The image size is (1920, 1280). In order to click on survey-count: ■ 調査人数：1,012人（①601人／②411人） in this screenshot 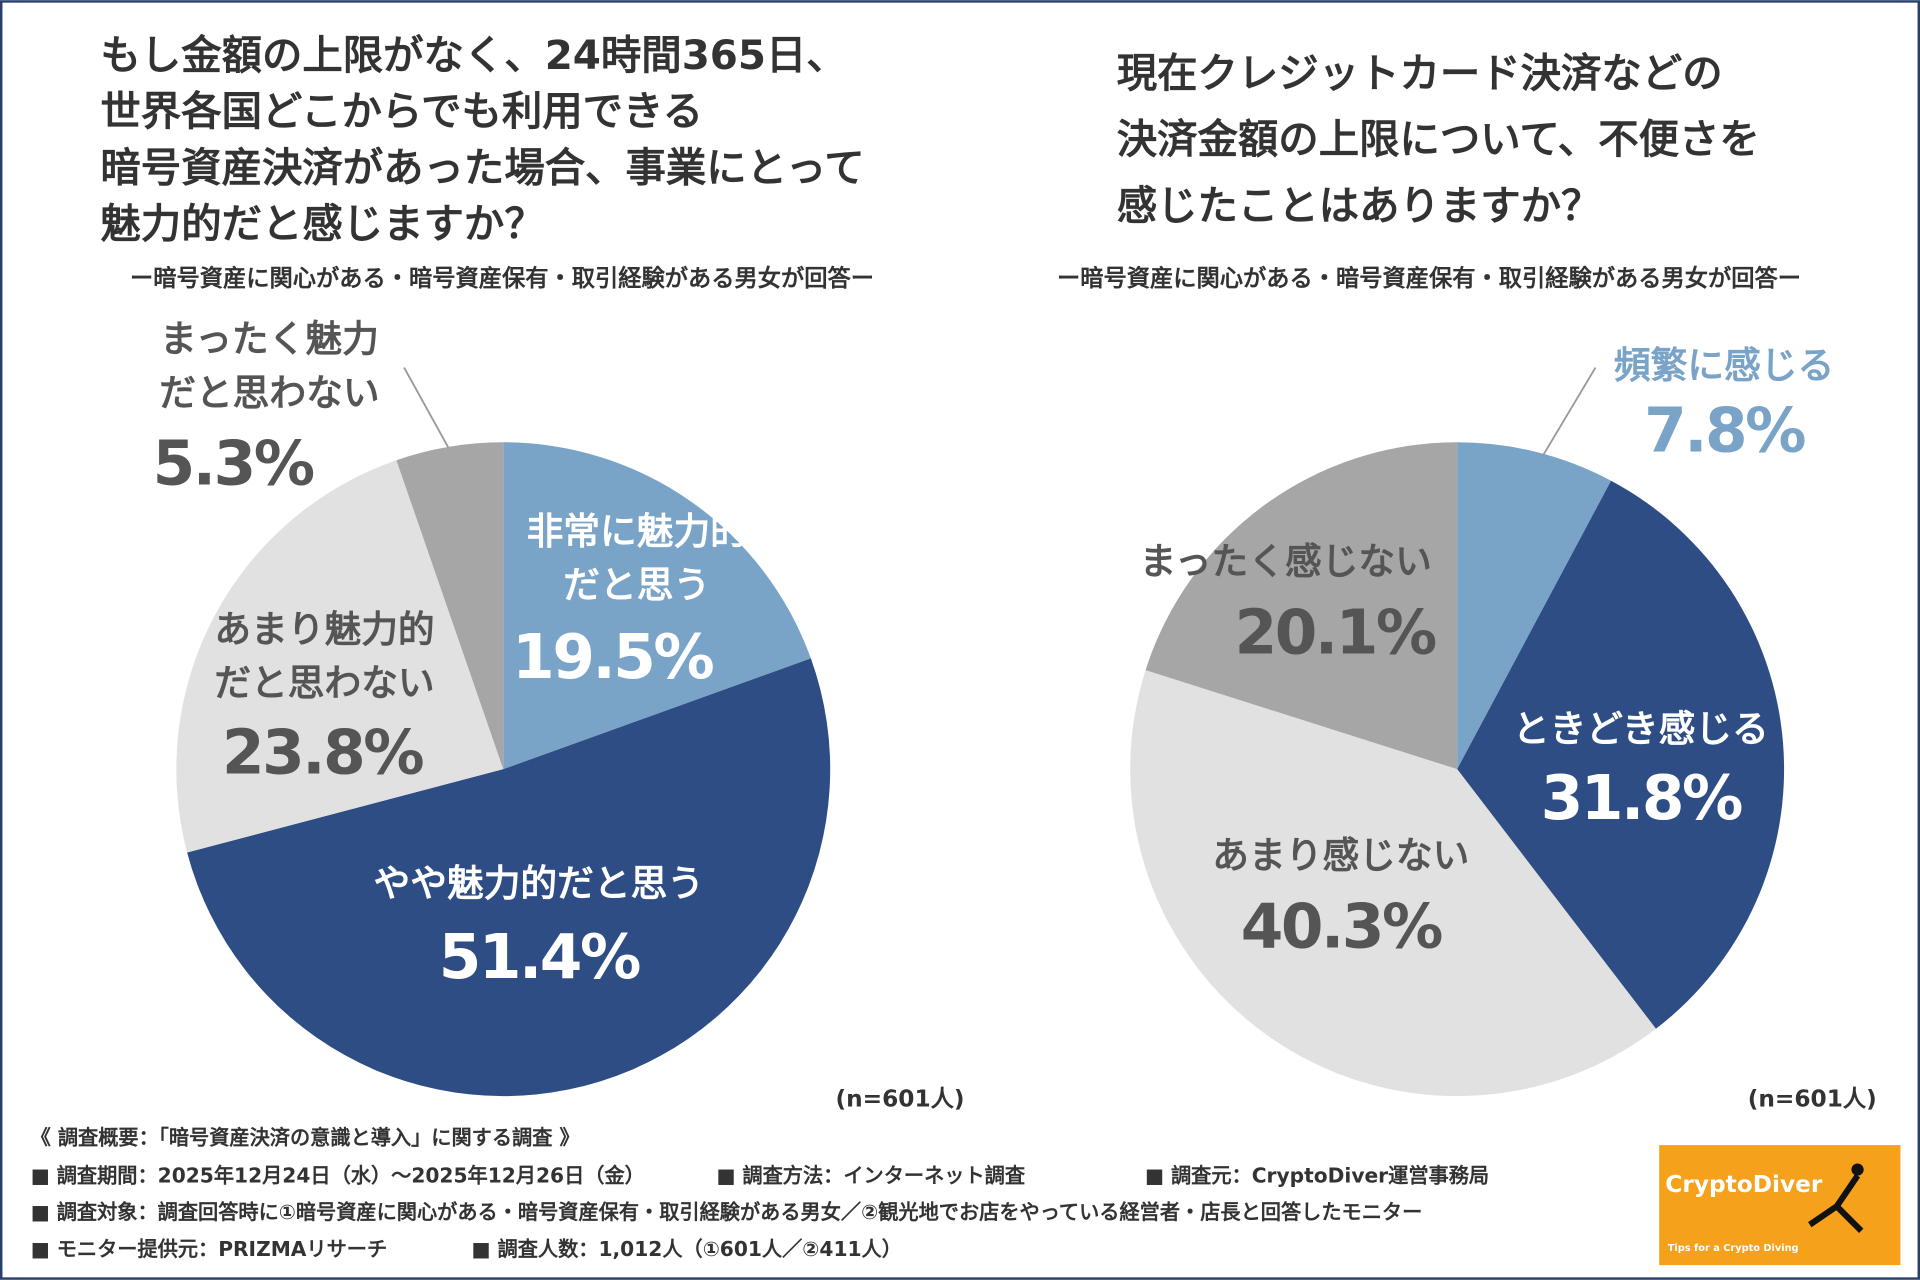, I will do `click(686, 1249)`.